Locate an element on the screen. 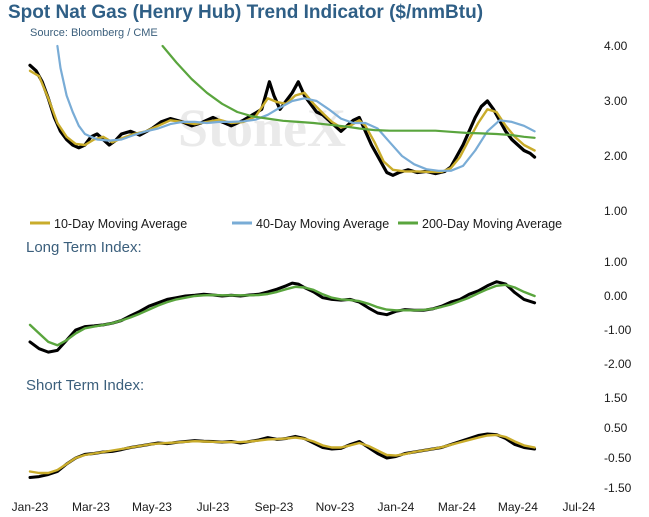 This screenshot has width=649, height=517. short-ytick-label: 1.50 is located at coordinates (616, 398).